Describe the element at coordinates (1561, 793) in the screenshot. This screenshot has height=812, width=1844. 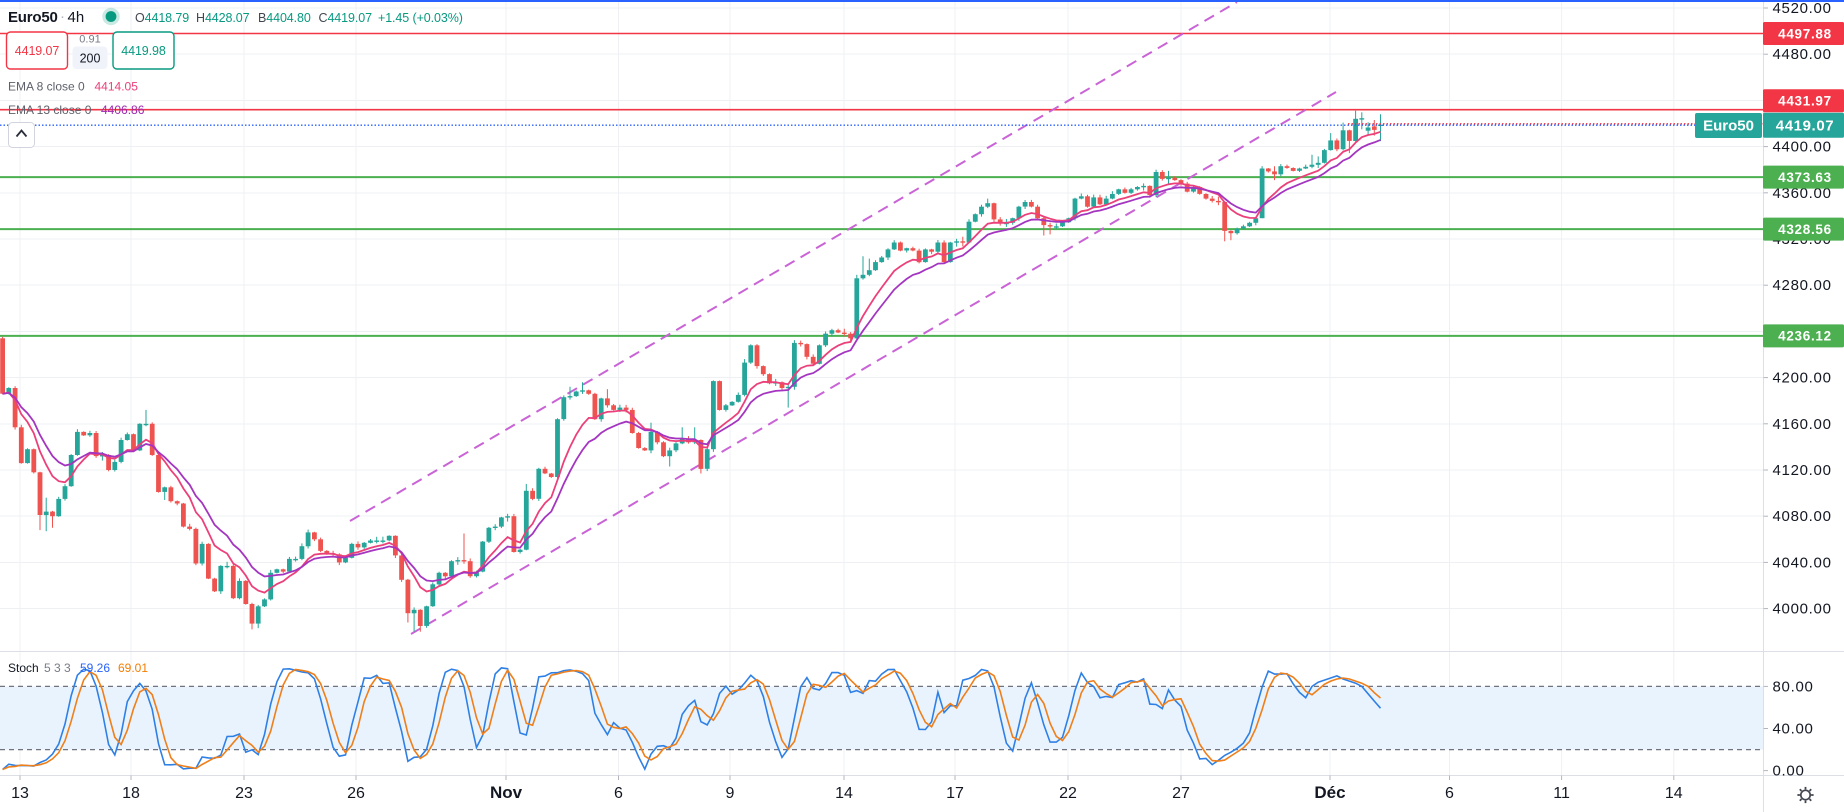
I see `svg-text: 11` at that location.